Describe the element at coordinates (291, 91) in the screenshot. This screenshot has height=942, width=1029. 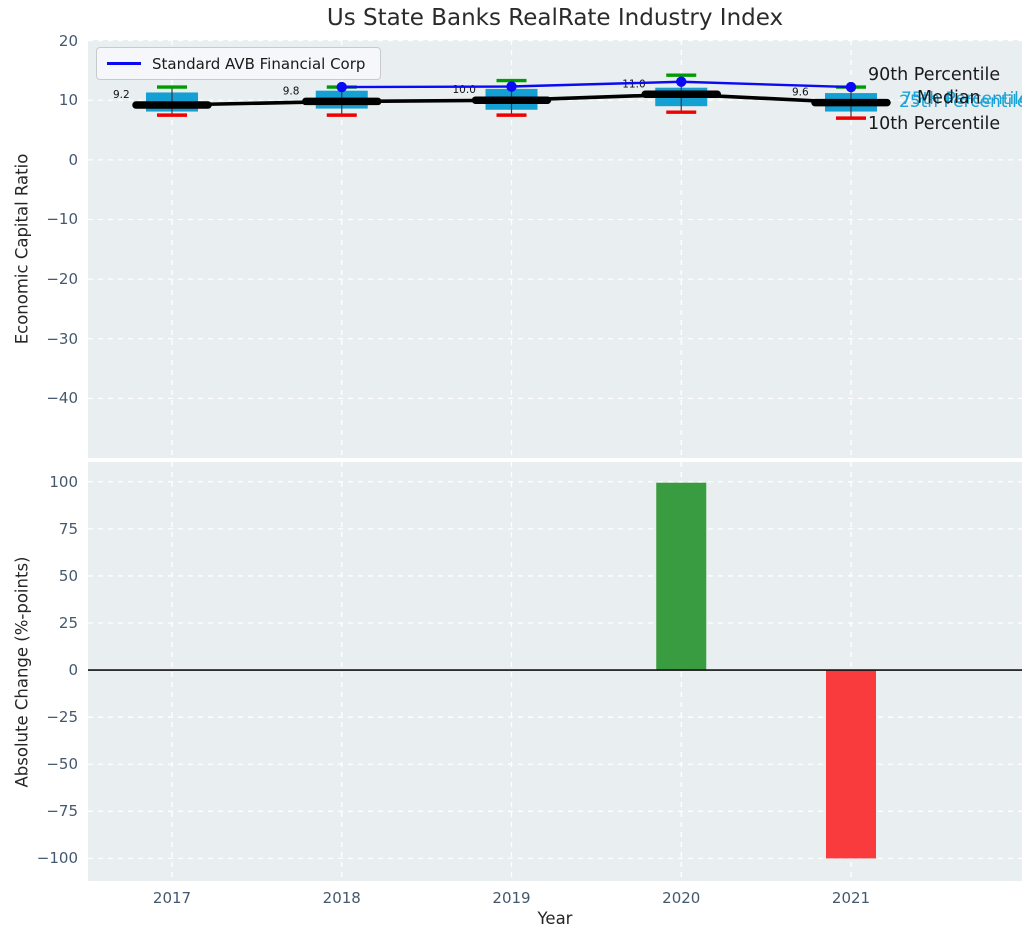
I see `median-annotation: 9.8` at that location.